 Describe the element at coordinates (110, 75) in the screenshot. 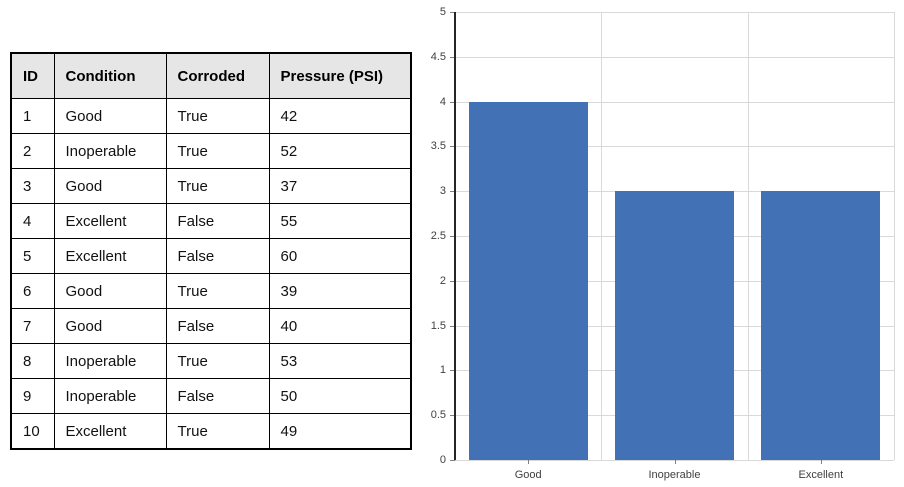

I see `column-header-condition: Condition` at that location.